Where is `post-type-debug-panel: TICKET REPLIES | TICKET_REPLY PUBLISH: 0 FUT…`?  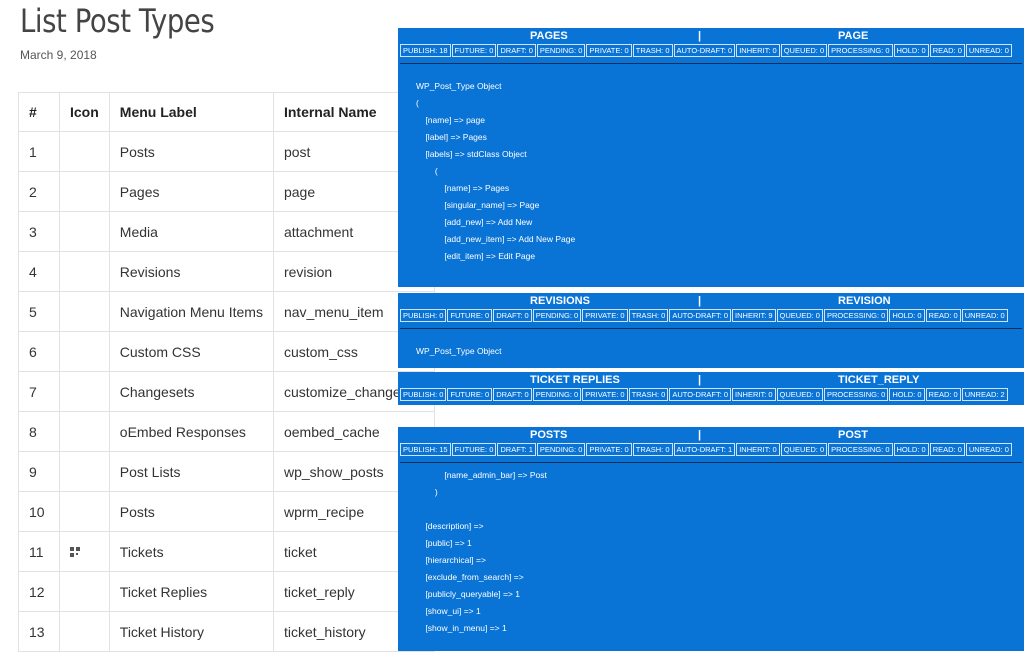
post-type-debug-panel: TICKET REPLIES | TICKET_REPLY PUBLISH: 0 FUT… is located at coordinates (711, 388).